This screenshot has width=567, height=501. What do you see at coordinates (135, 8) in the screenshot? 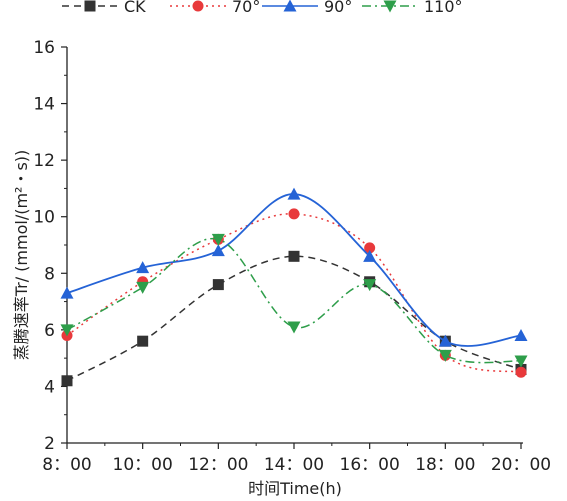
I see `legend-label: CK` at bounding box center [135, 8].